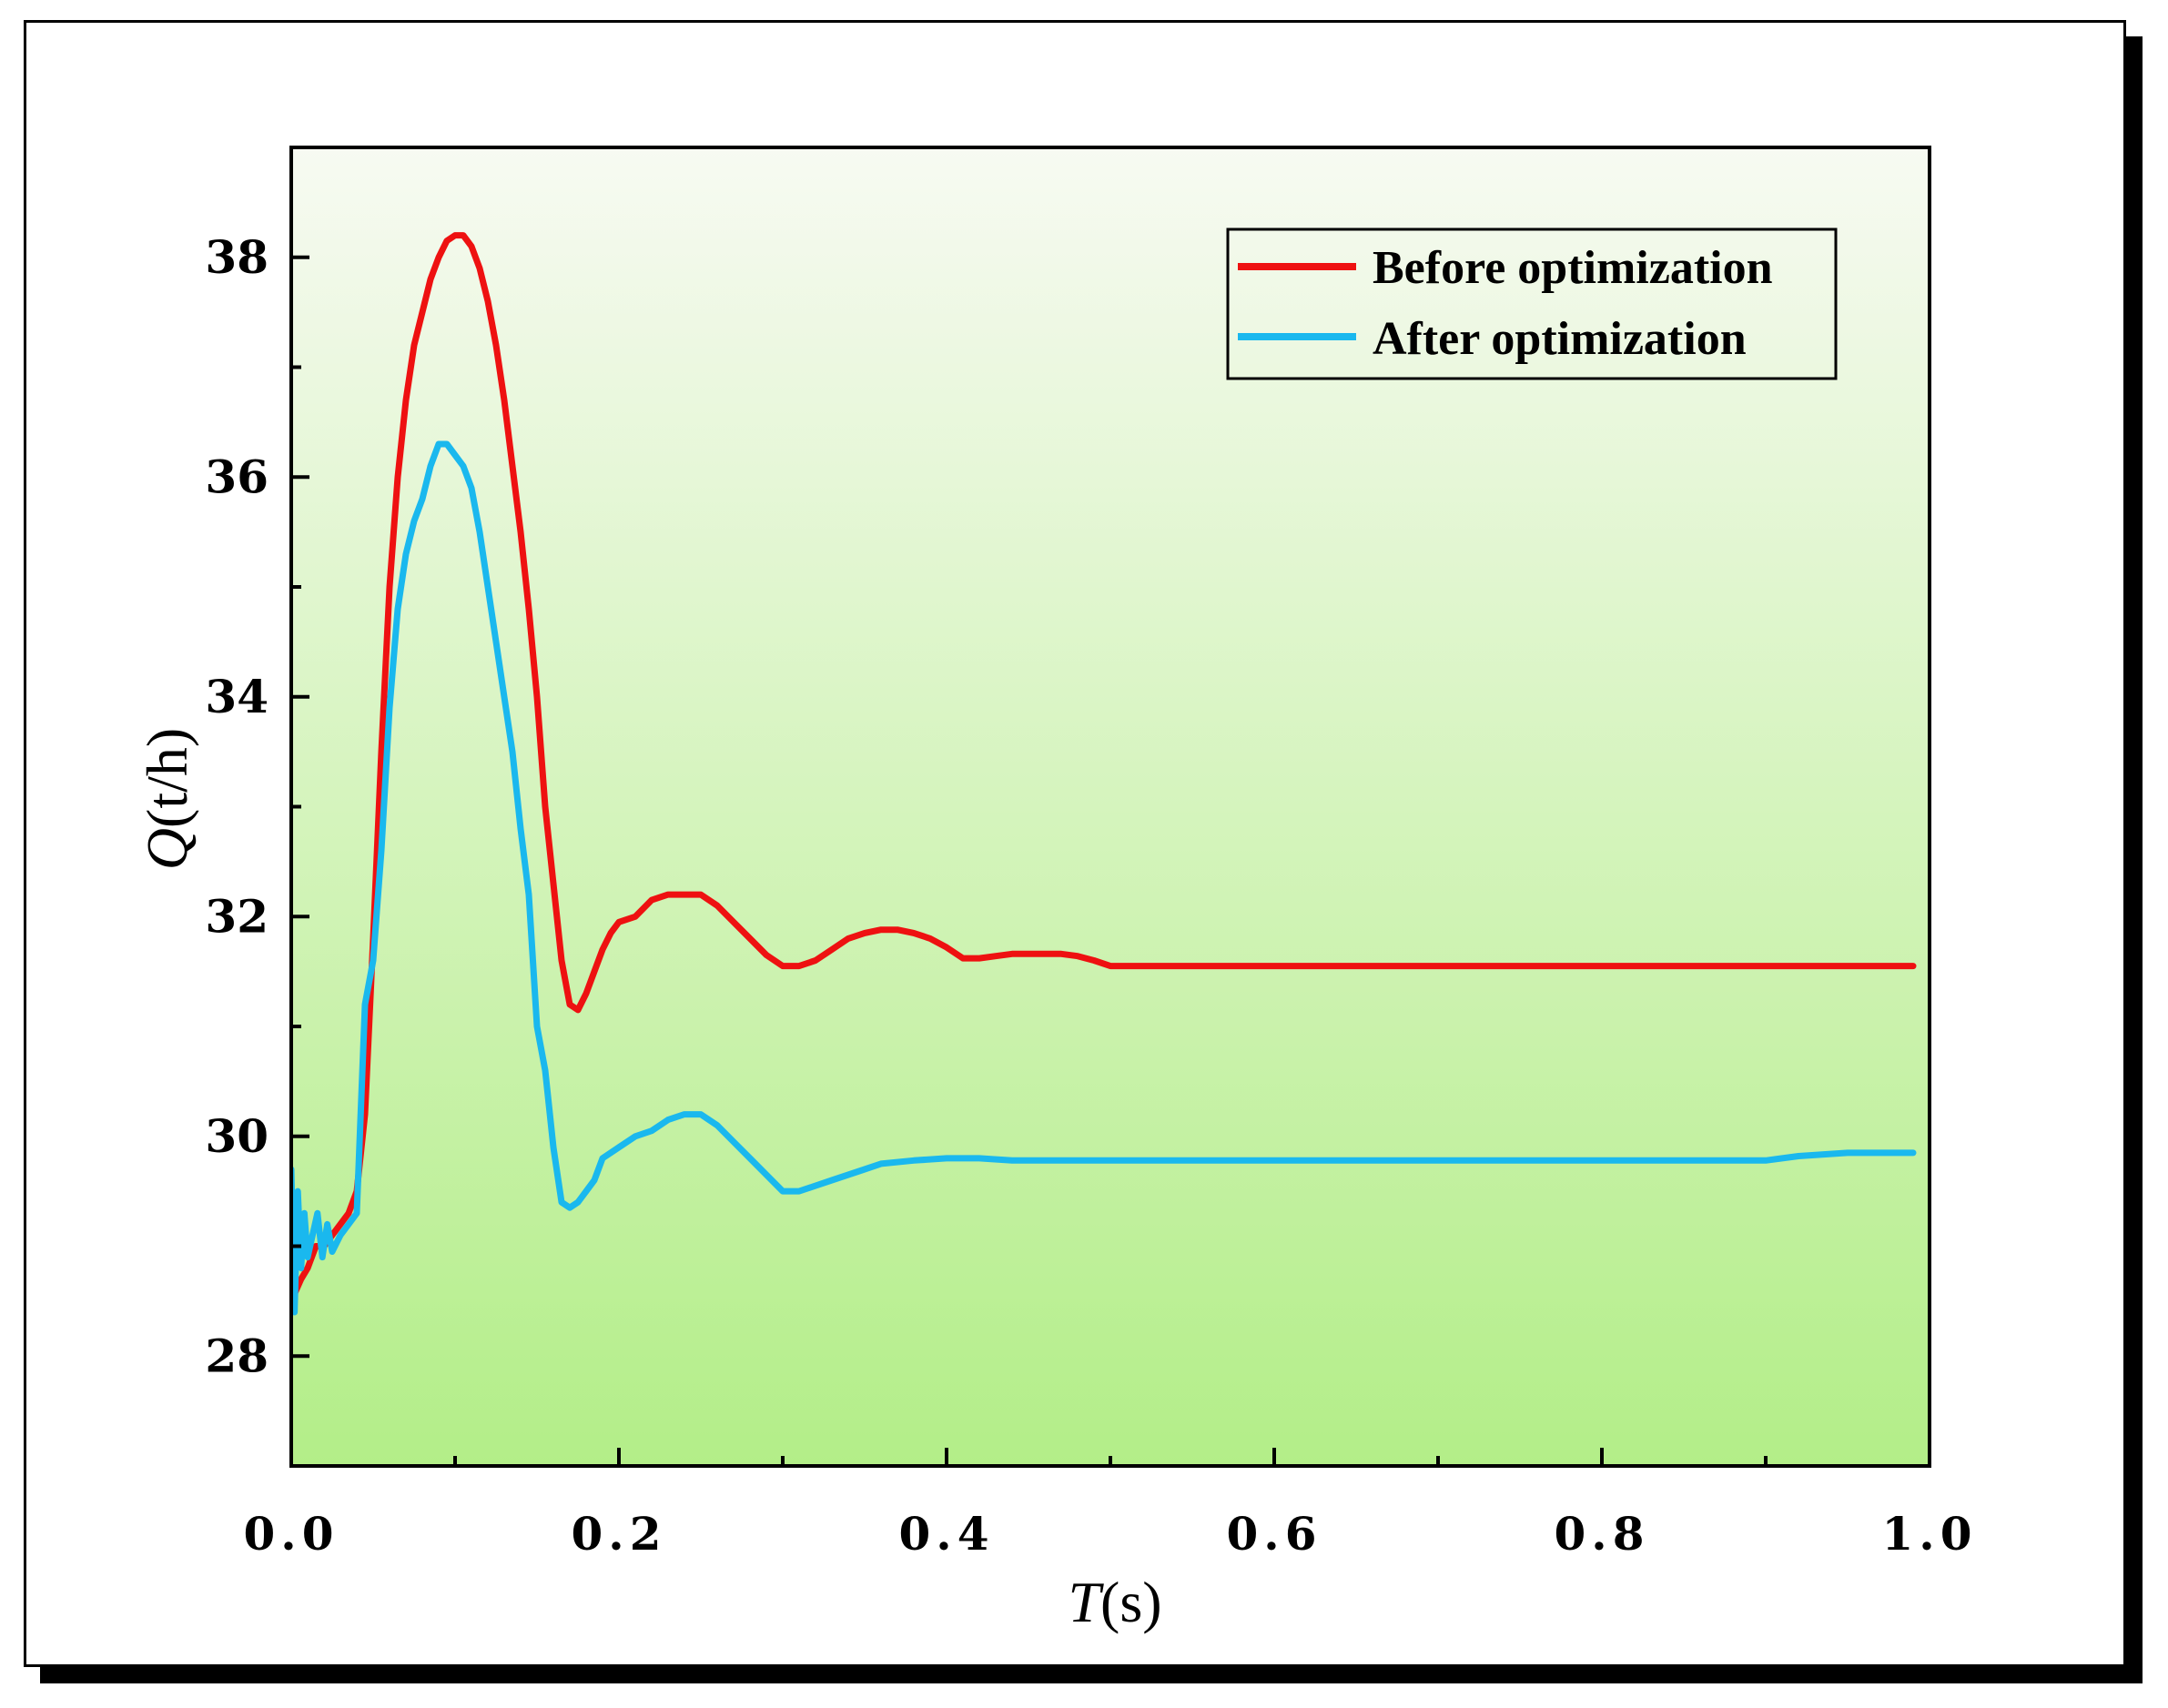 The width and height of the screenshot is (2168, 1708). I want to click on x-tick-label: 0.0, so click(291, 1534).